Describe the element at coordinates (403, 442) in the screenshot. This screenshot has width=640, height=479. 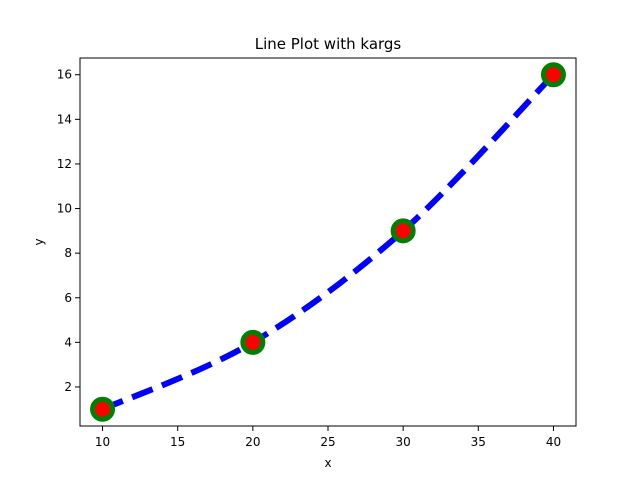
I see `x-tick-label: 30` at that location.